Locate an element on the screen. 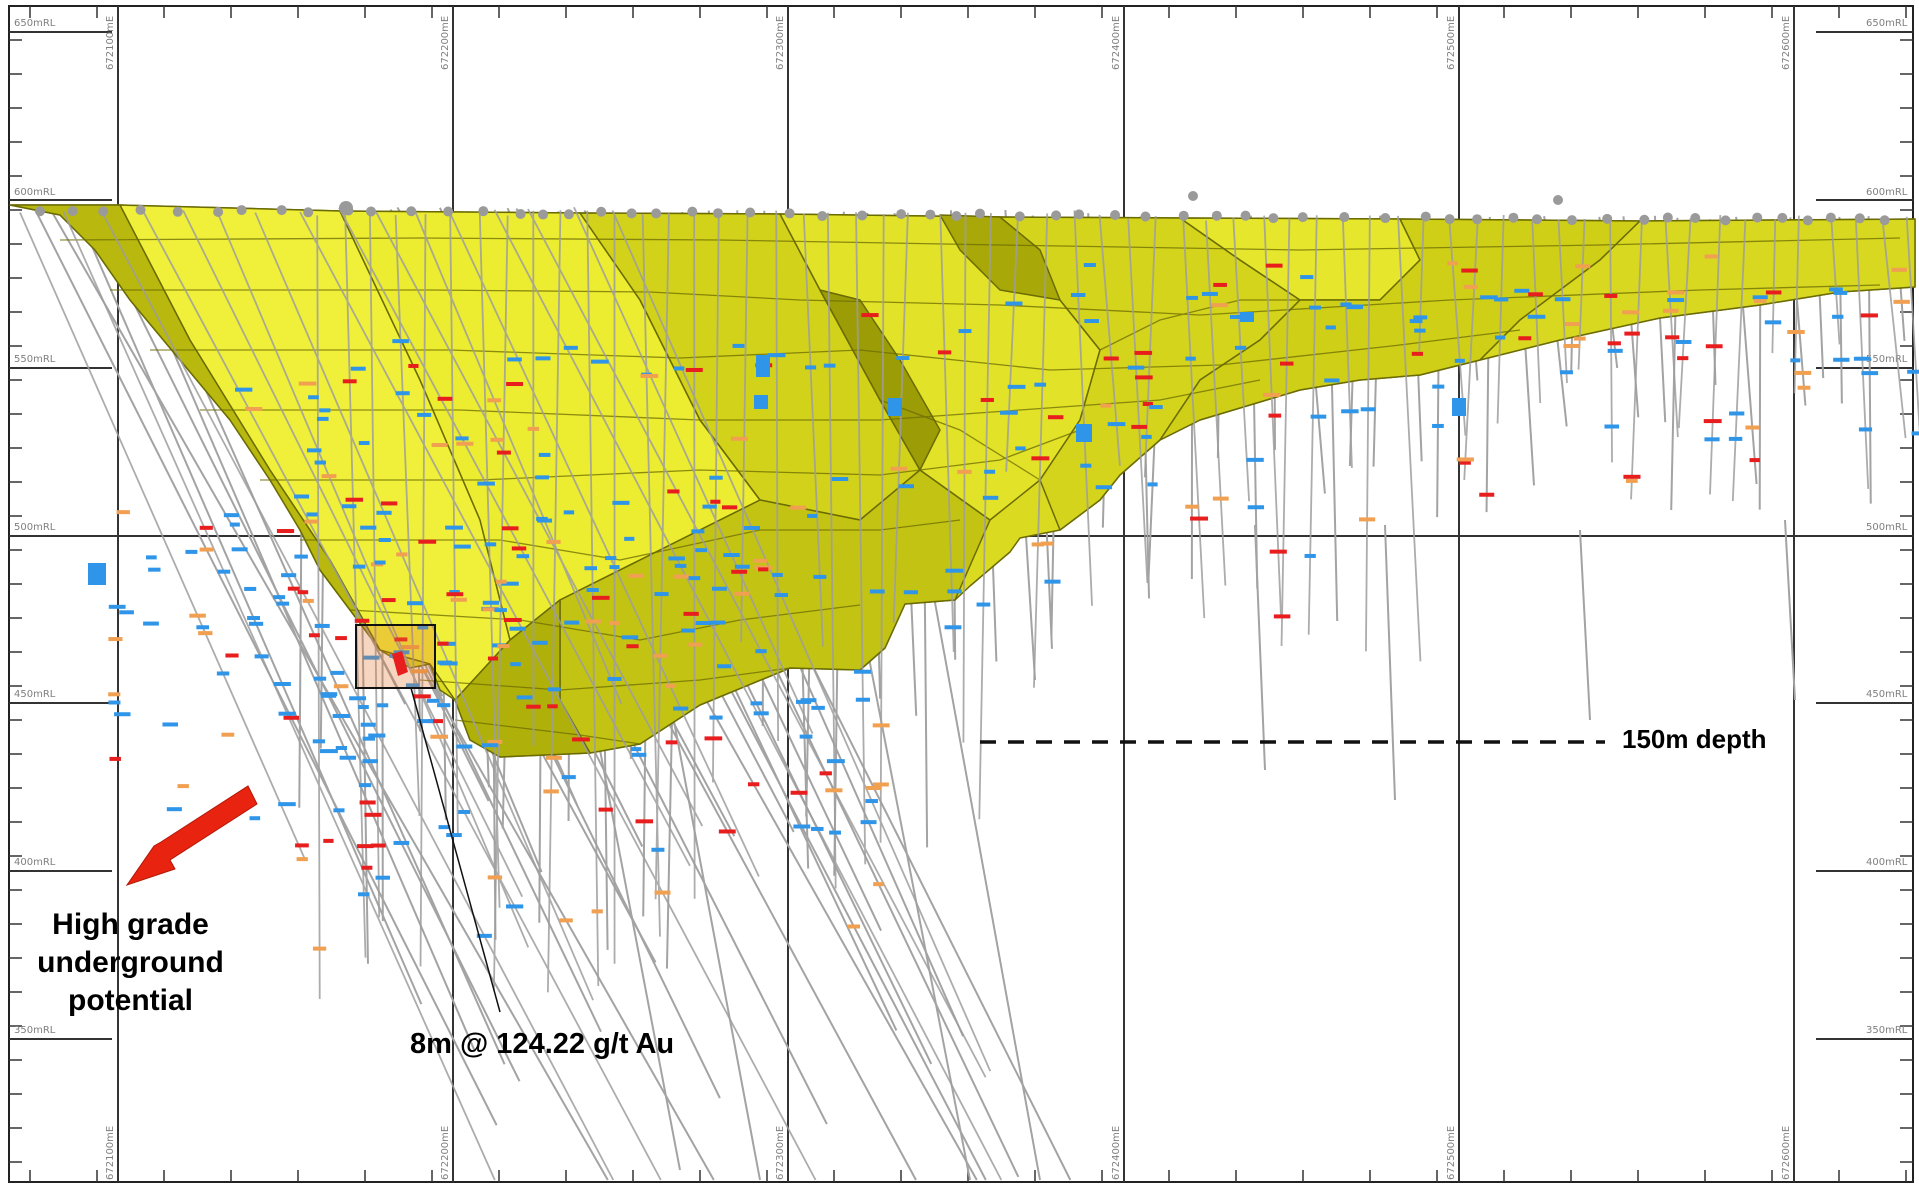 The height and width of the screenshot is (1186, 1919). rl-label-650: 650mRL is located at coordinates (35, 23).